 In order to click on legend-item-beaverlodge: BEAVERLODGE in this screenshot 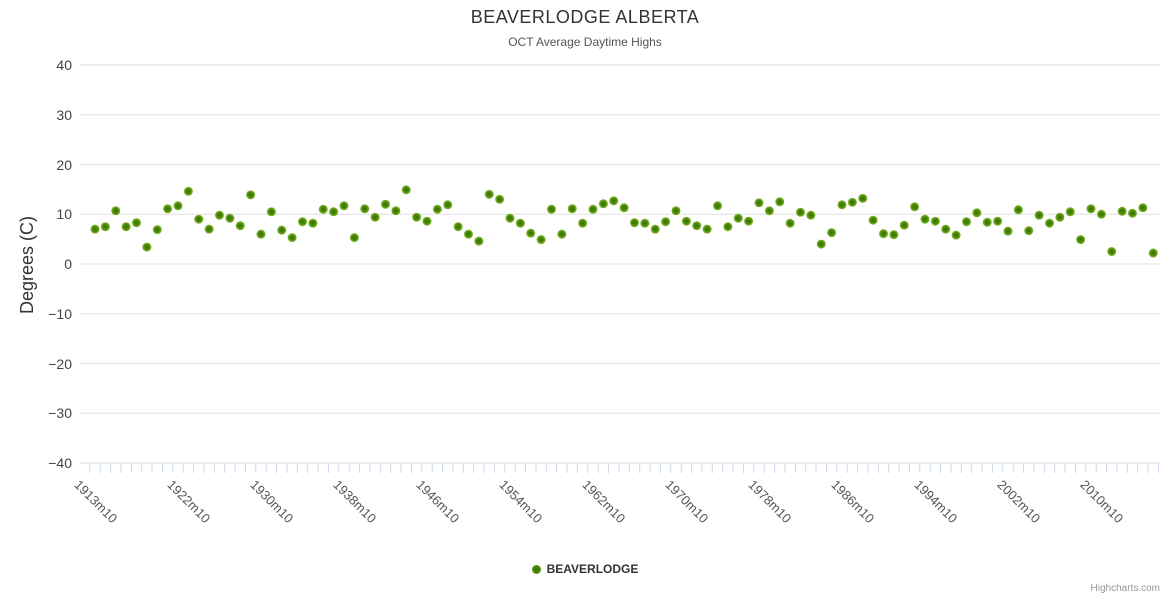, I will do `click(585, 569)`.